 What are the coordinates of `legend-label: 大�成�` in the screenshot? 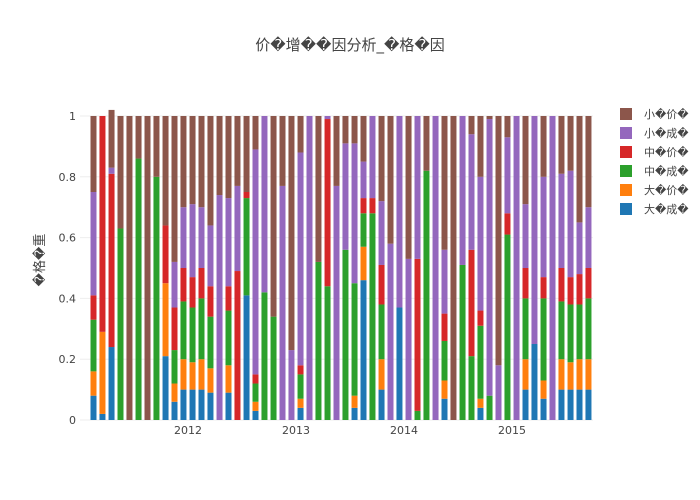 It's located at (666, 209).